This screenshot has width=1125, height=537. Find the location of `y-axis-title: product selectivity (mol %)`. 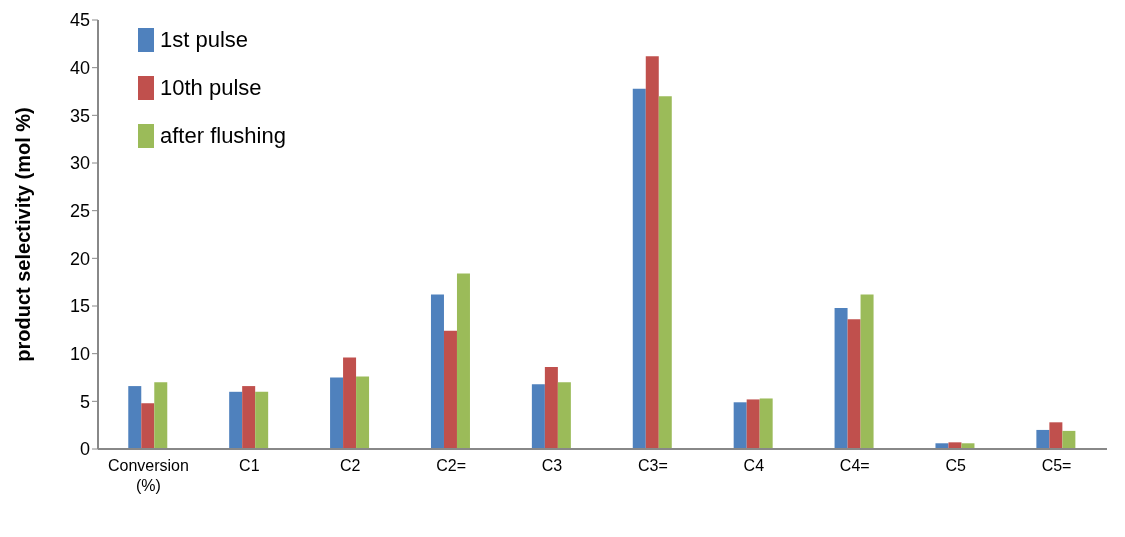

y-axis-title: product selectivity (mol %) is located at coordinates (23, 234).